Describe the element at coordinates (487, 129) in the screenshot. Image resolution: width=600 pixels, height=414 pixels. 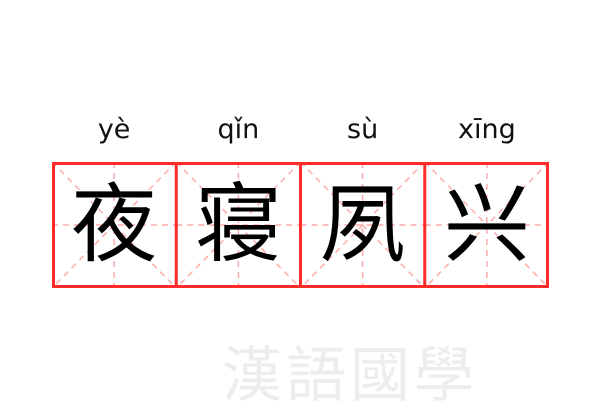
I see `pinyin-4: xīng` at that location.